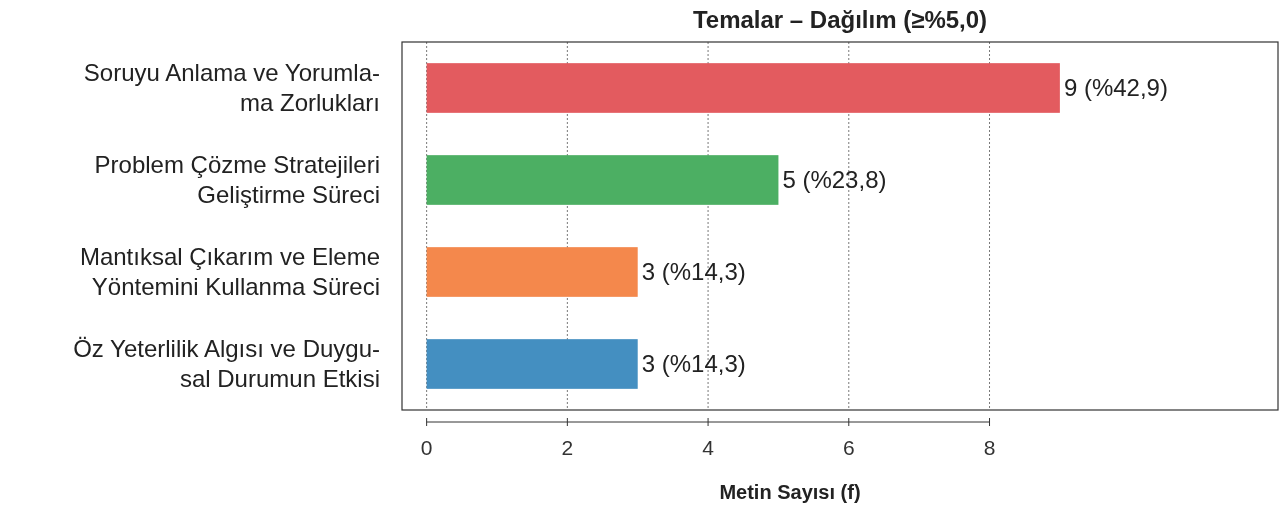 The width and height of the screenshot is (1285, 507). What do you see at coordinates (834, 179) in the screenshot?
I see `data-label: 5 (%23,8)` at bounding box center [834, 179].